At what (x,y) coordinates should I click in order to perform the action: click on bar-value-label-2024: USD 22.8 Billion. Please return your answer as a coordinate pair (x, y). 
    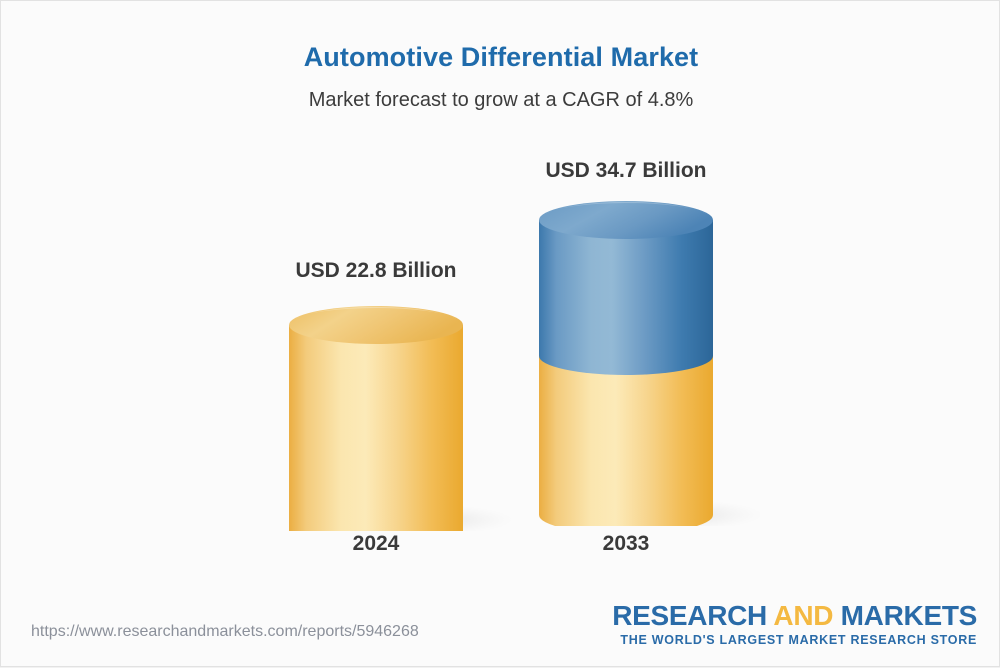
    Looking at the image, I should click on (376, 270).